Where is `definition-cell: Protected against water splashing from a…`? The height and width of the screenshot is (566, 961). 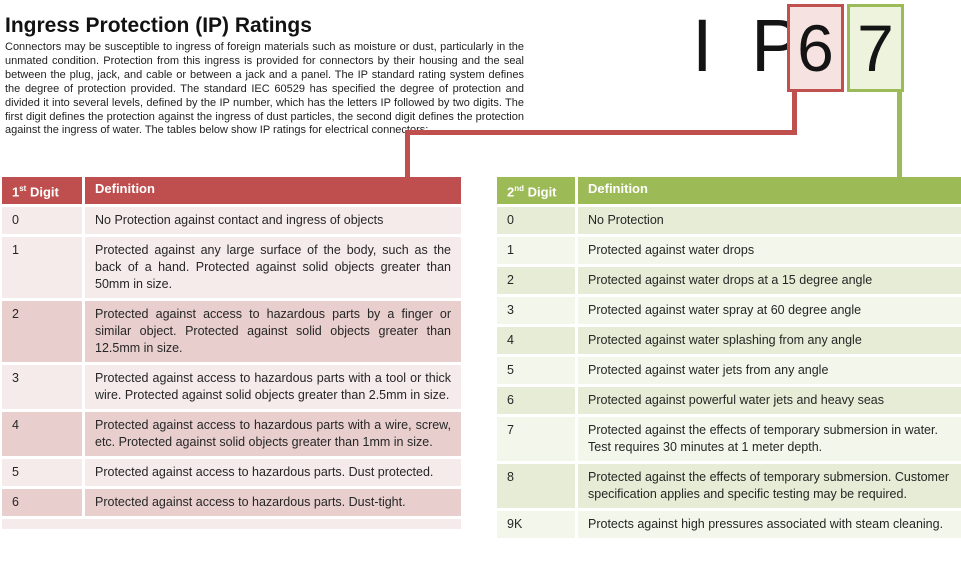 definition-cell: Protected against water splashing from a… is located at coordinates (768, 341).